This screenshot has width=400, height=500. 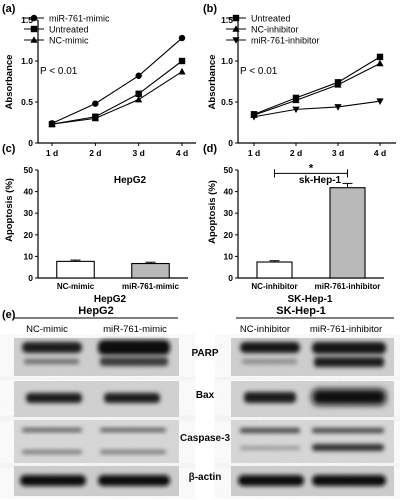 What do you see at coordinates (301, 311) in the screenshot?
I see `blot-right-title: SK-Hep-1` at bounding box center [301, 311].